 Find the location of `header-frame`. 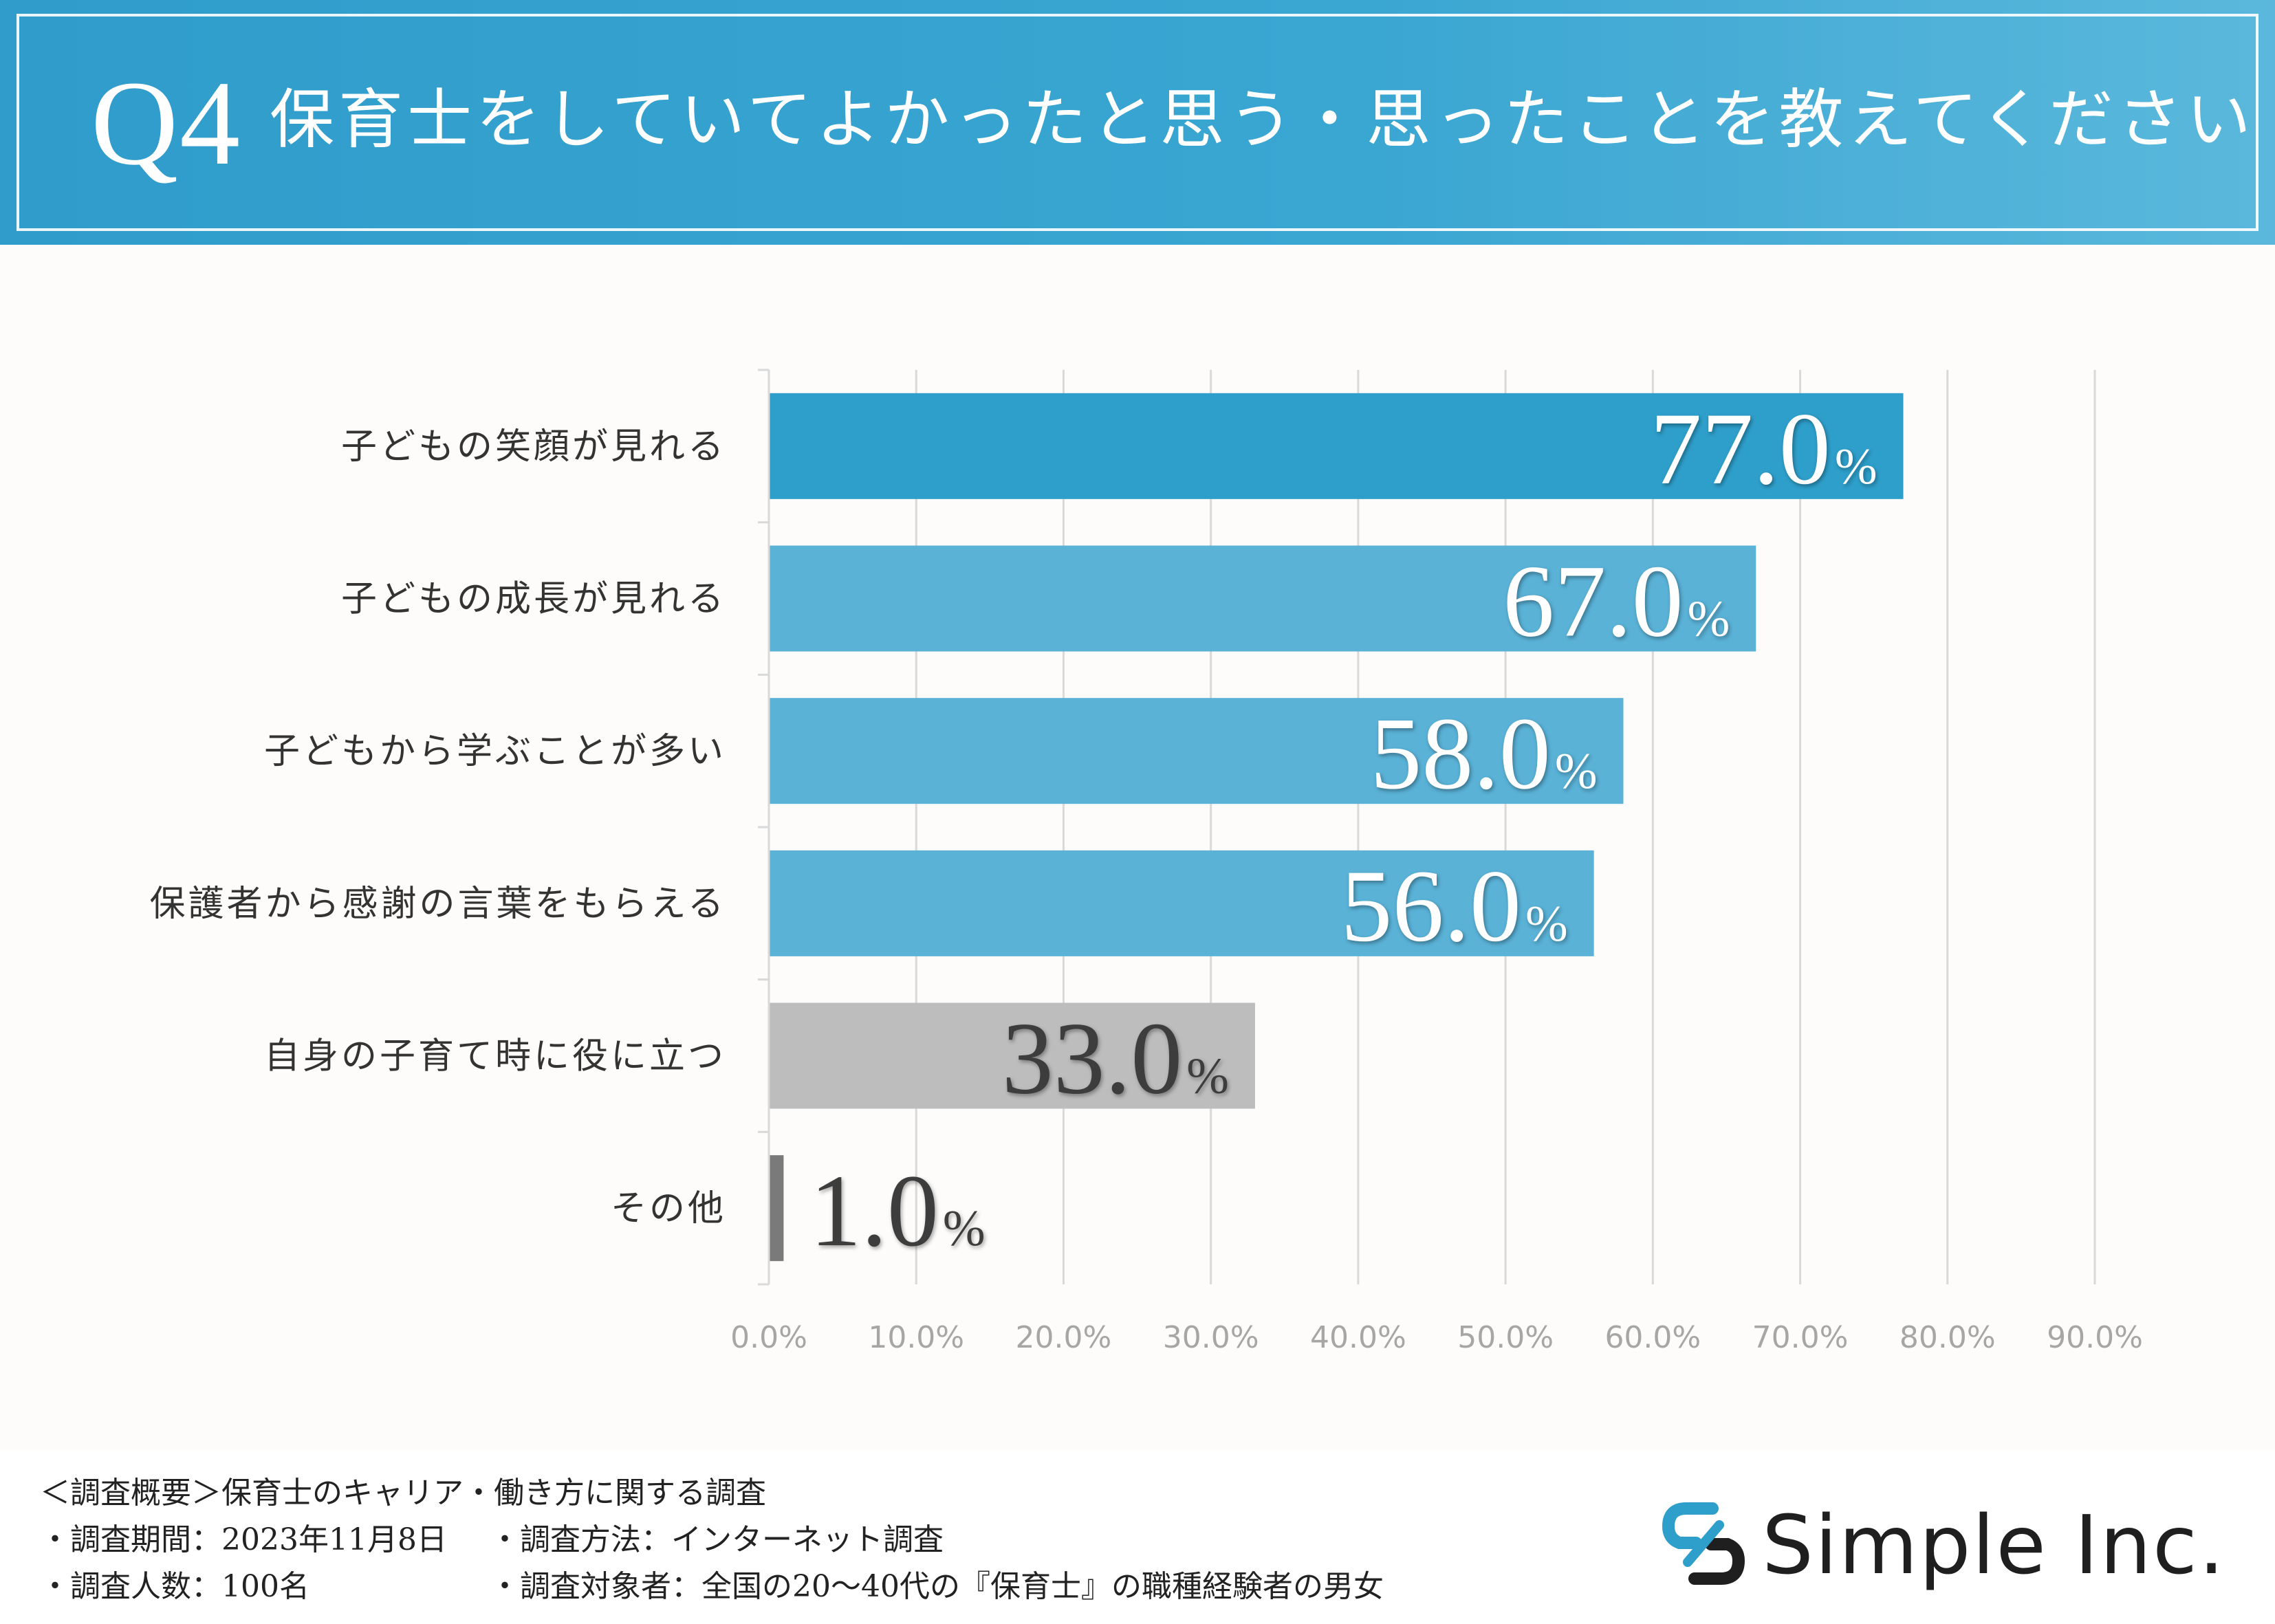

header-frame is located at coordinates (1137, 122).